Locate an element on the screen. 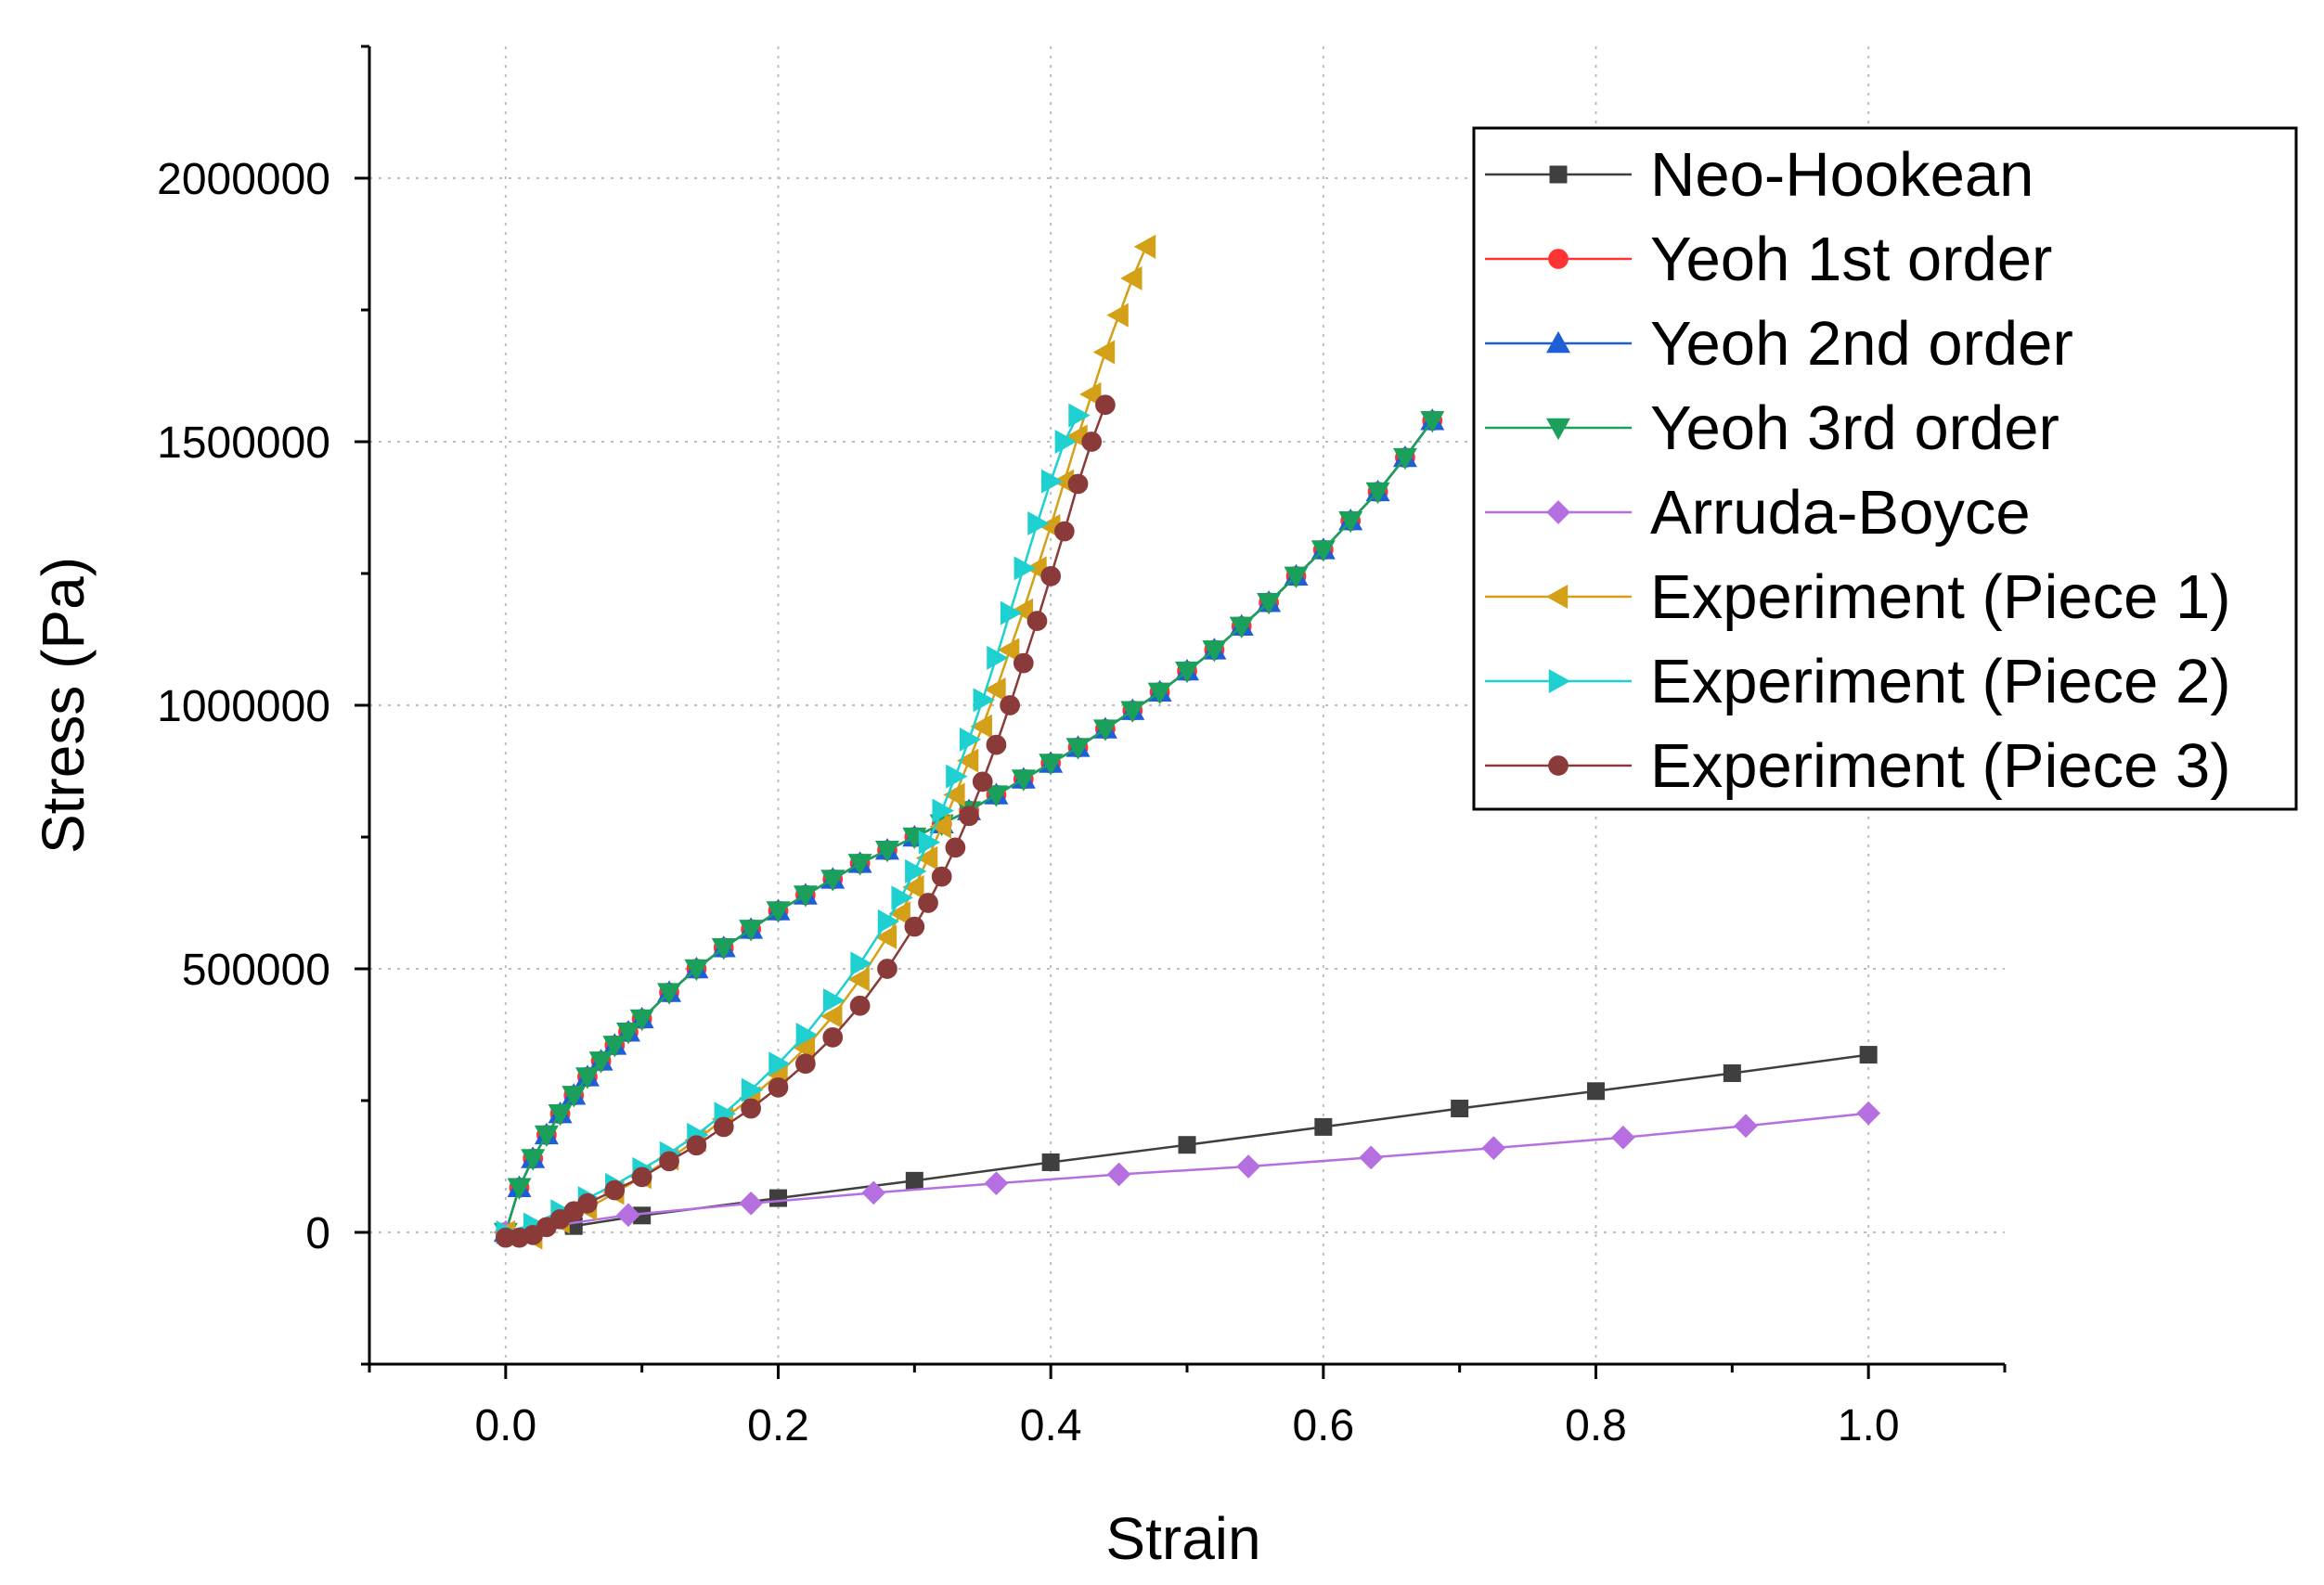  y-tick-label: 1500000 is located at coordinates (243, 444).